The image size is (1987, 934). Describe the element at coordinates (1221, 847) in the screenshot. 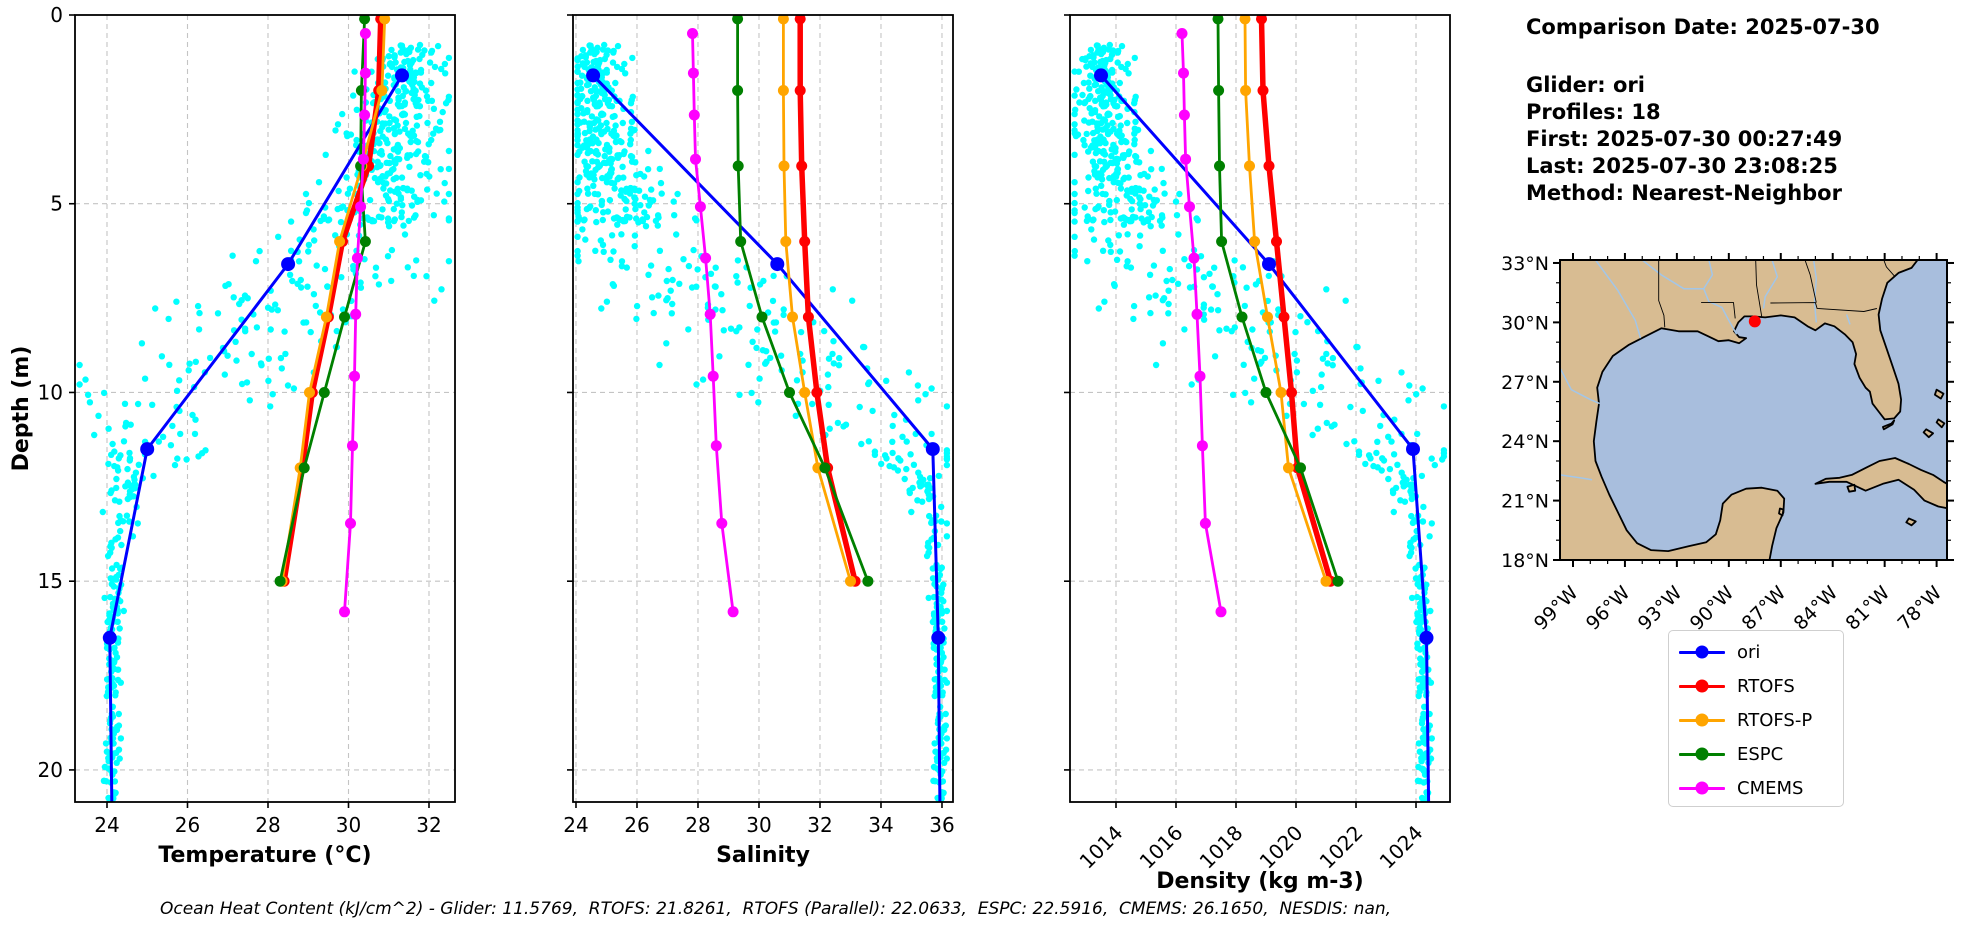

I see `svg-text: 1018` at that location.